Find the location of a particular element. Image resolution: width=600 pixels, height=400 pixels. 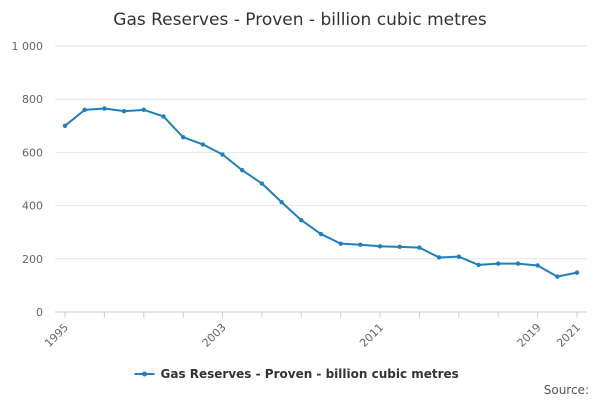

x-tick-label: 2019 is located at coordinates (529, 335).